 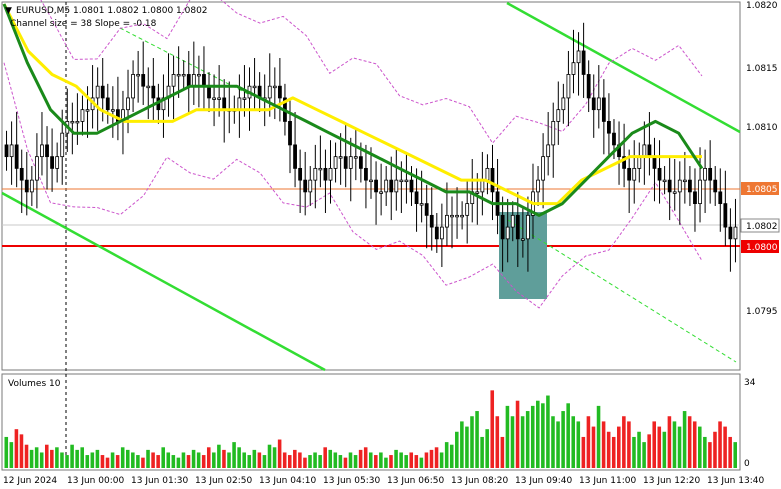 What do you see at coordinates (623, 67) in the screenshot?
I see `channel-upper-right` at bounding box center [623, 67].